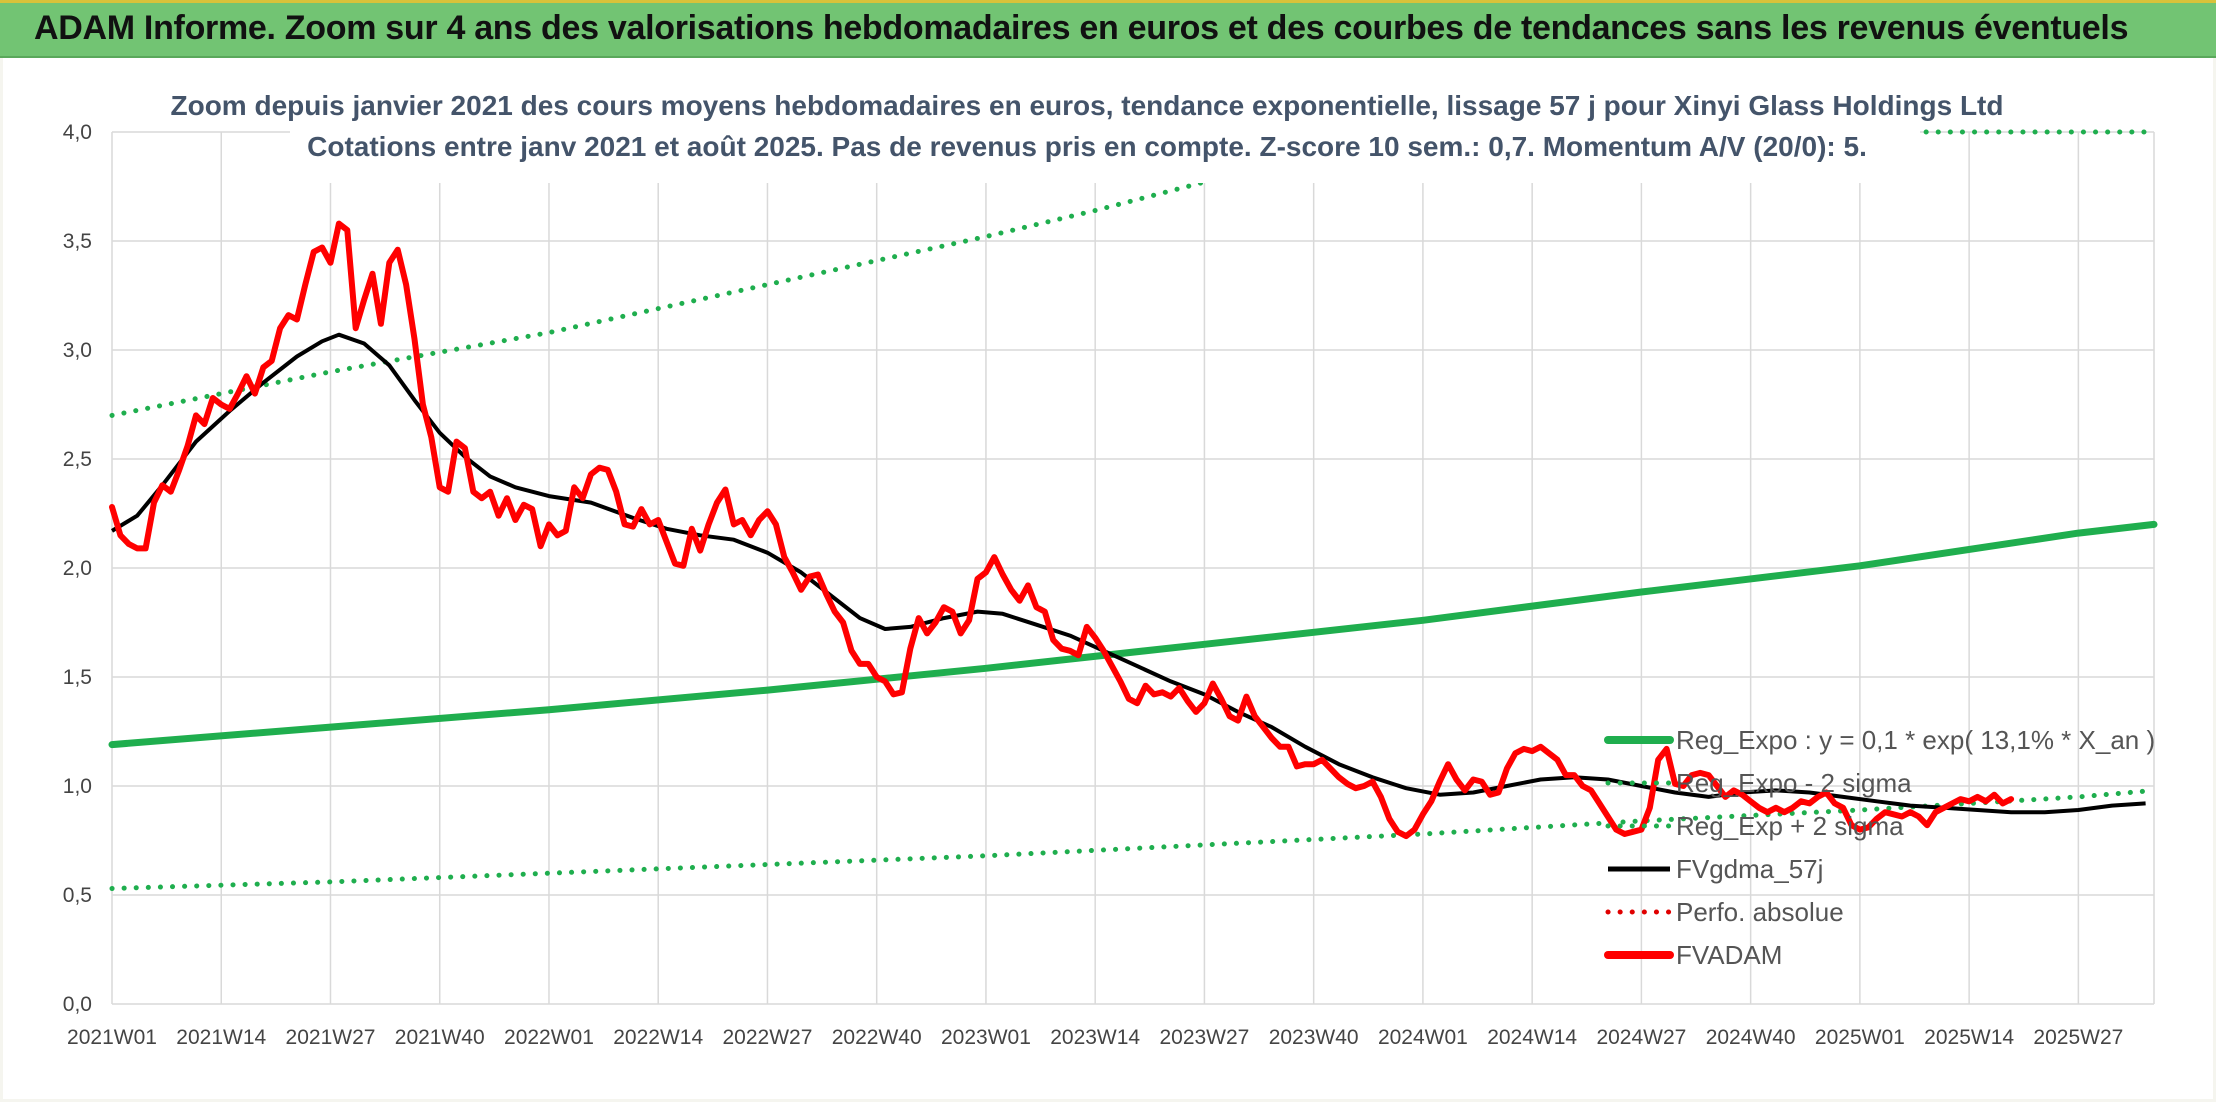 This screenshot has height=1102, width=2216. I want to click on x-tick-label: 2025W01, so click(1860, 1037).